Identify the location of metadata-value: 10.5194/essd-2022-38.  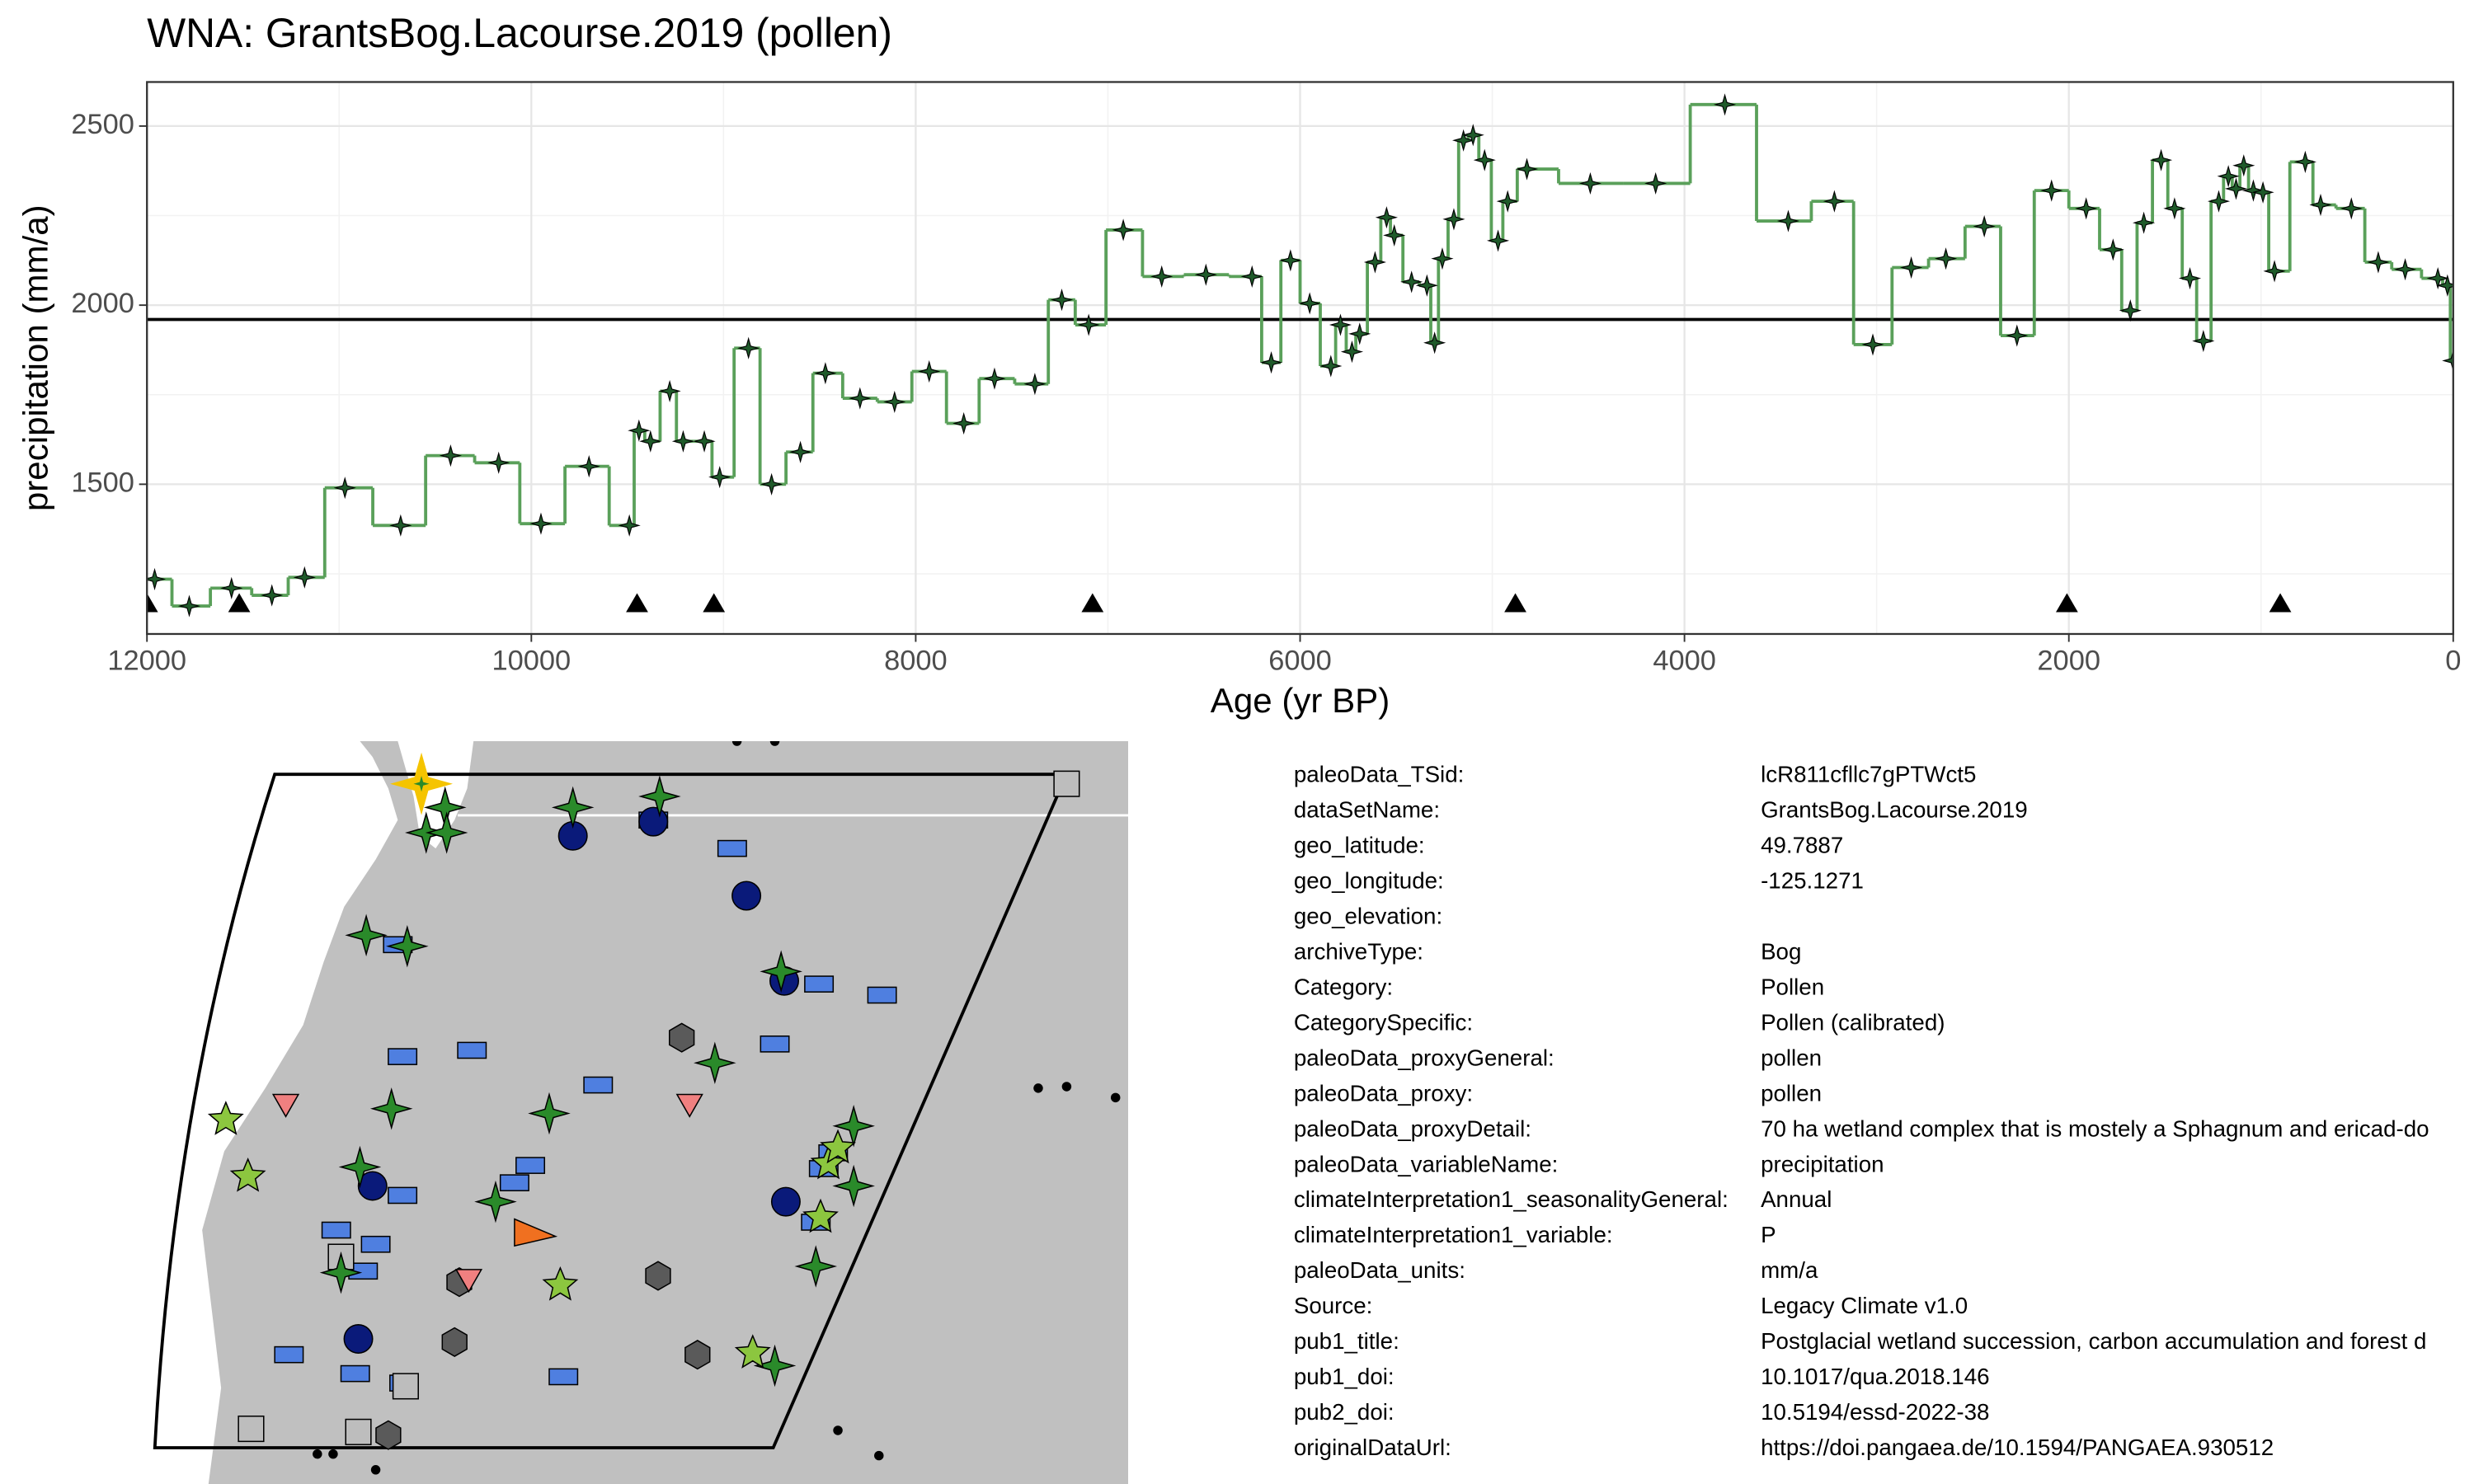
(1875, 1412).